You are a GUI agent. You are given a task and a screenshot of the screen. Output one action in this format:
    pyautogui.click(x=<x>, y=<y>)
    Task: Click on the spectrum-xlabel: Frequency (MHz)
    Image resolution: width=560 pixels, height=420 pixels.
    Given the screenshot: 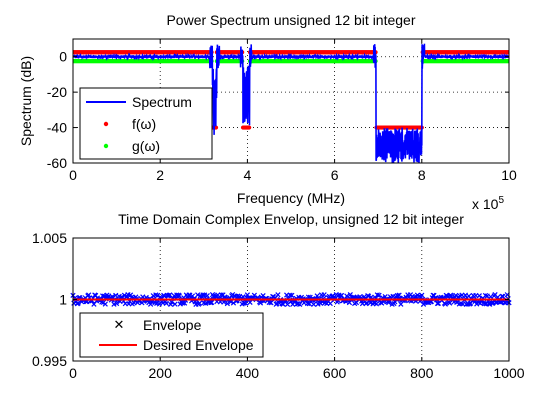 What is the action you would take?
    pyautogui.click(x=291, y=198)
    